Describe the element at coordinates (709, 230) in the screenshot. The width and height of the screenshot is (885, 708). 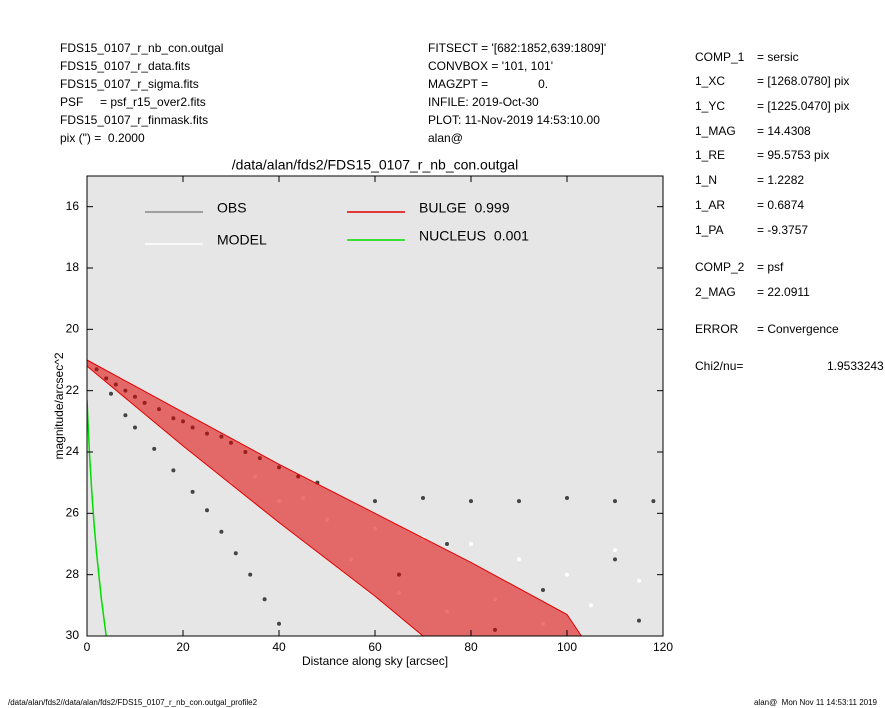
I see `fit-key: 1_PA` at that location.